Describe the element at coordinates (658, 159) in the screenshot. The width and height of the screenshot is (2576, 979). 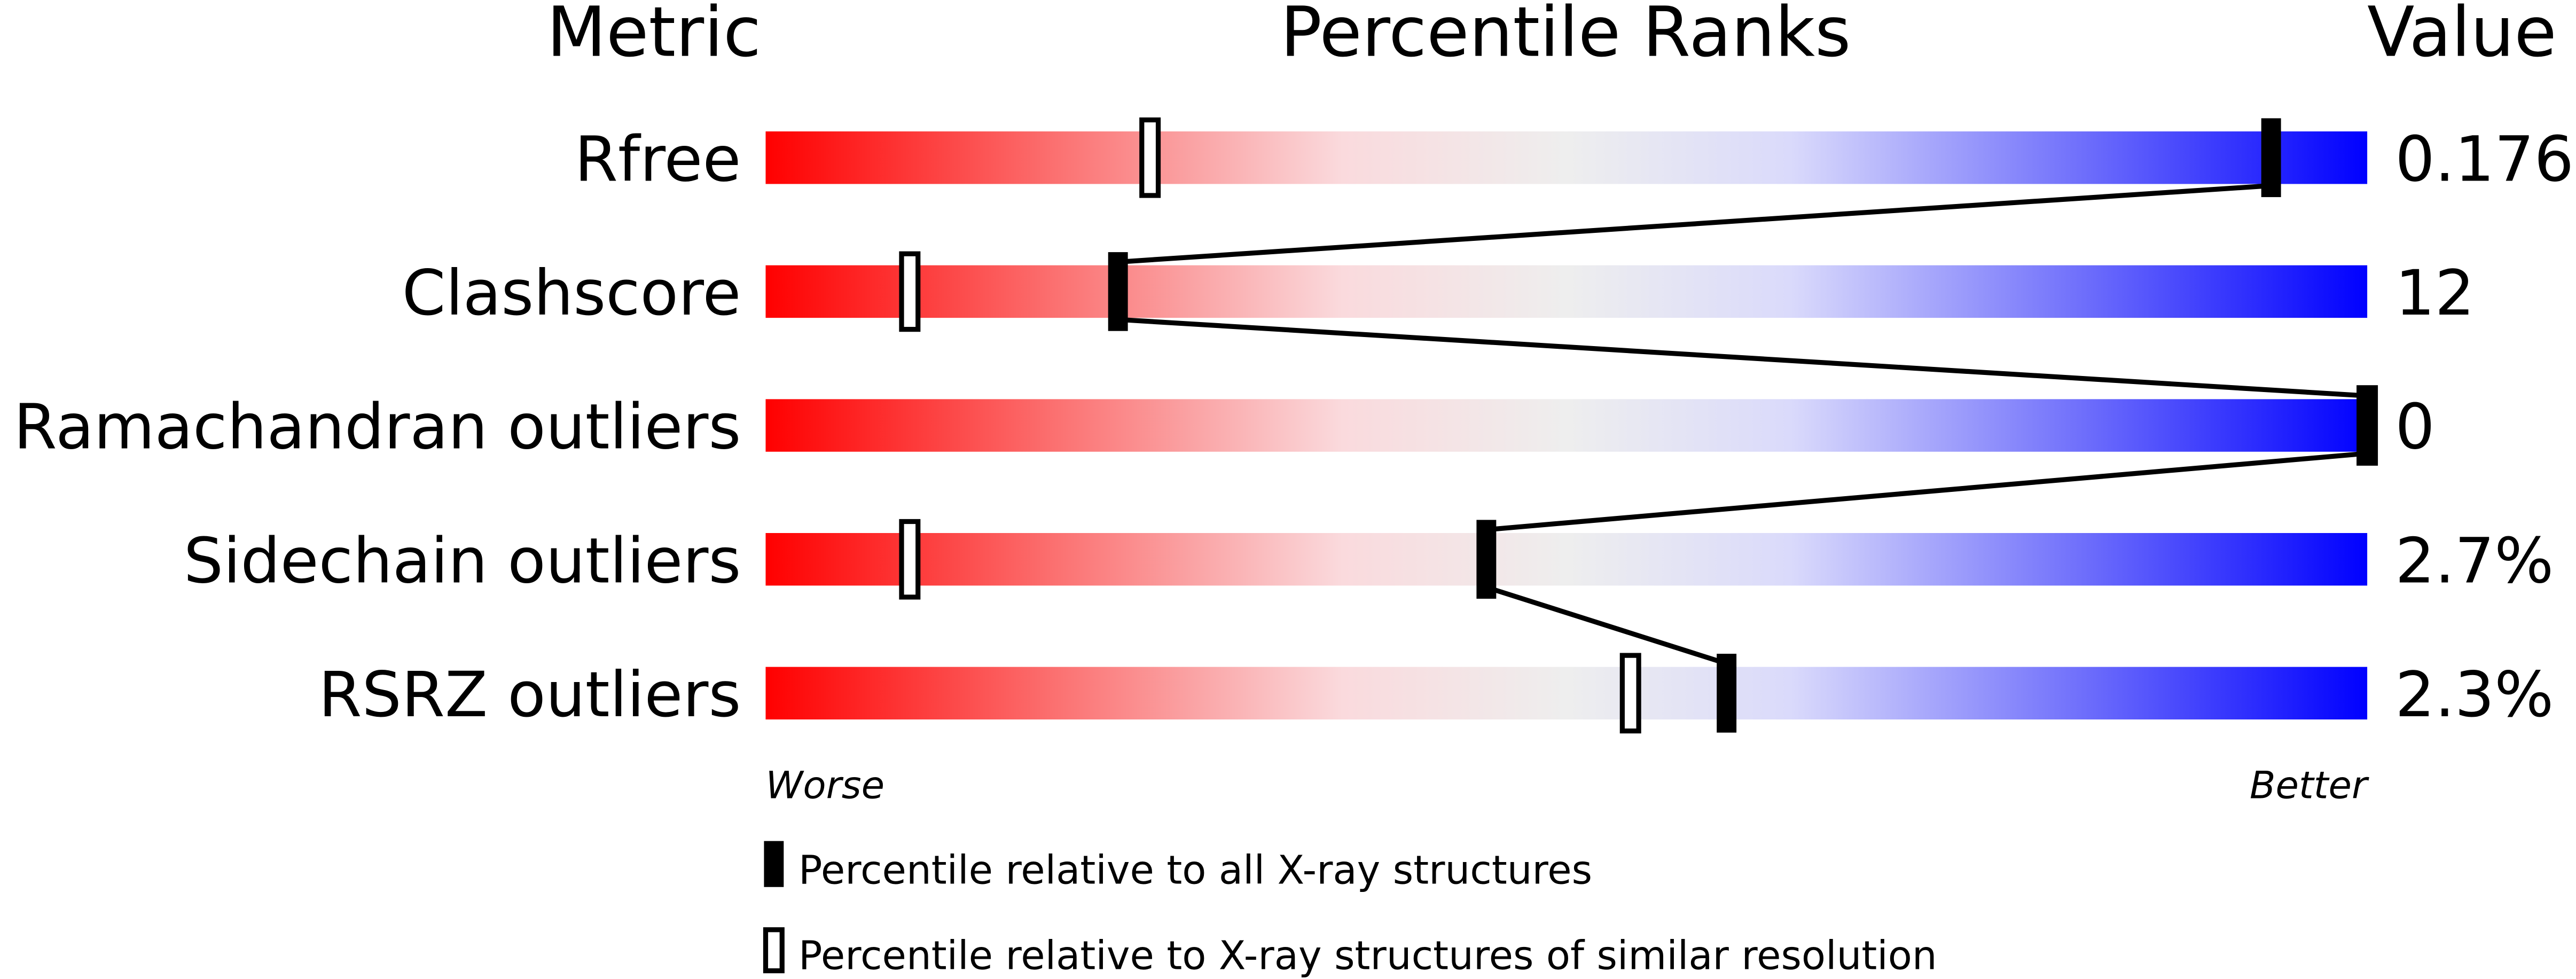
I see `metric-label: Rfree` at that location.